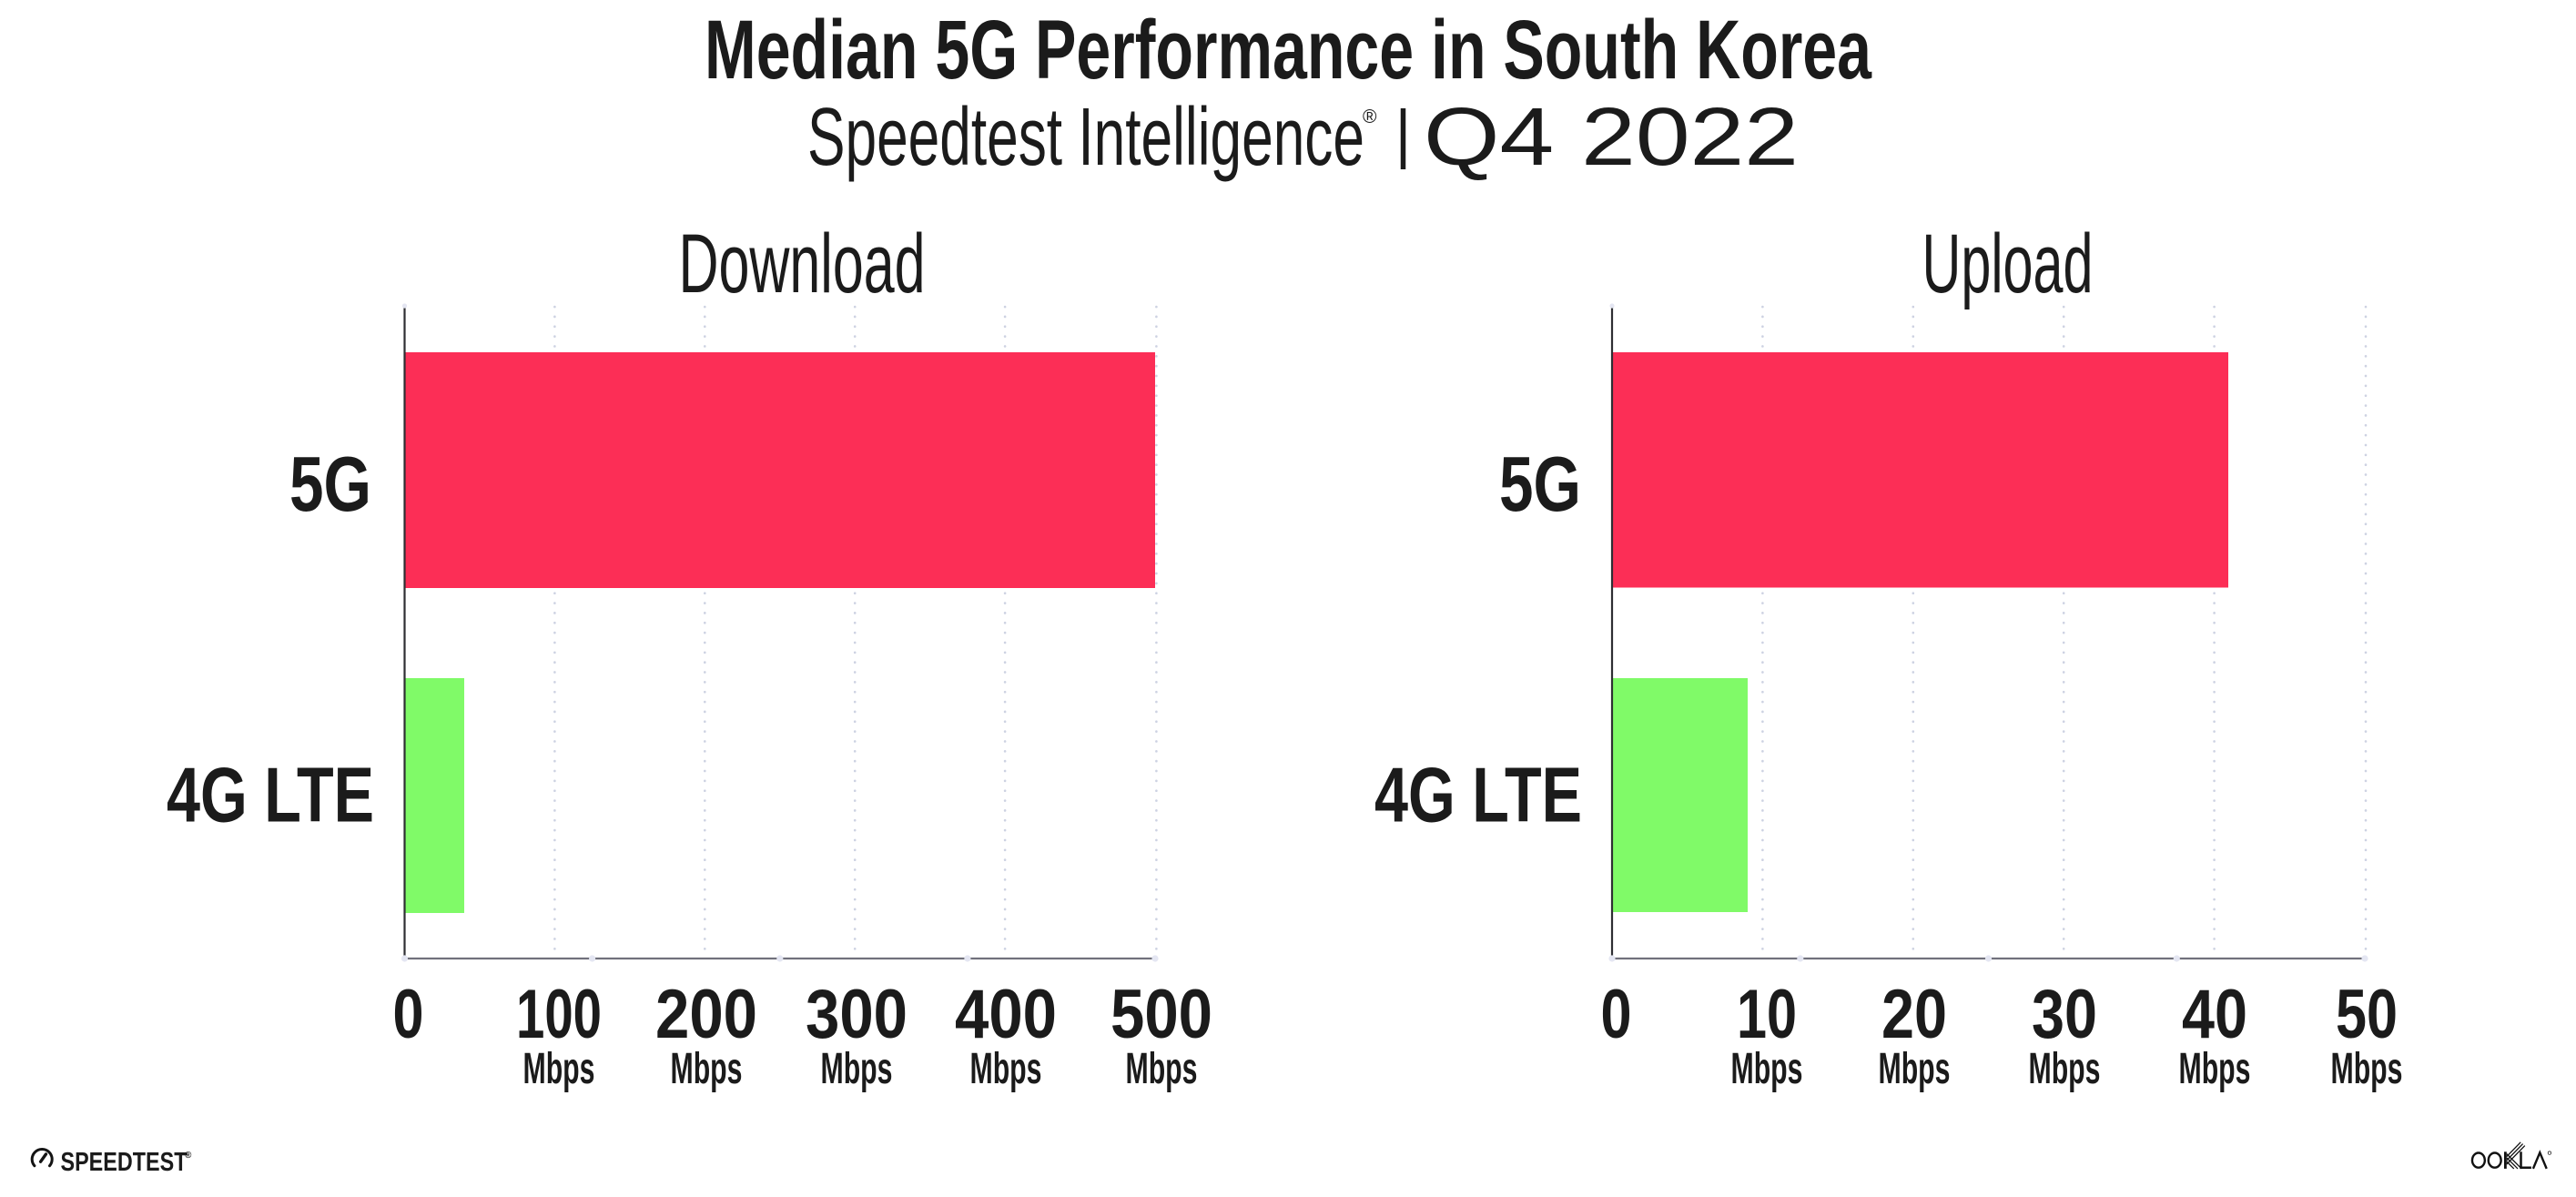 This screenshot has height=1197, width=2576. Describe the element at coordinates (2214, 1015) in the screenshot. I see `svg-text: 40` at that location.